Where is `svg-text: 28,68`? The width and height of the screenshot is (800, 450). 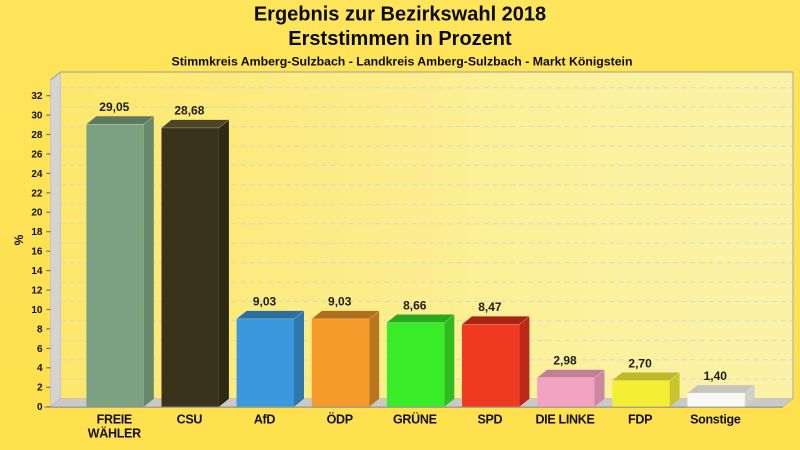 svg-text: 28,68 is located at coordinates (189, 111).